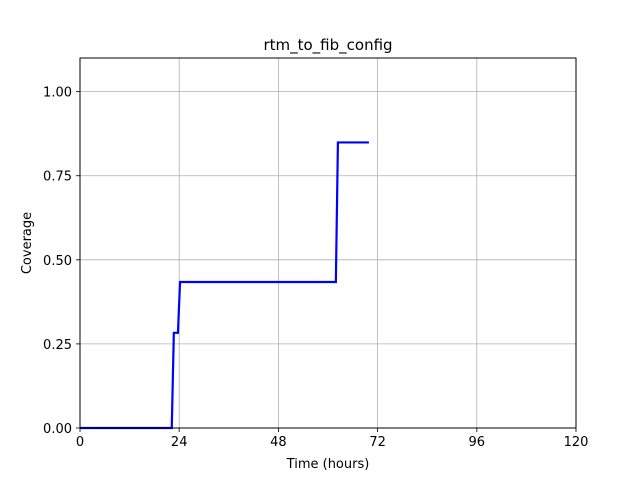 The image size is (640, 480). Describe the element at coordinates (57, 429) in the screenshot. I see `y-tick-label: 0.00` at that location.